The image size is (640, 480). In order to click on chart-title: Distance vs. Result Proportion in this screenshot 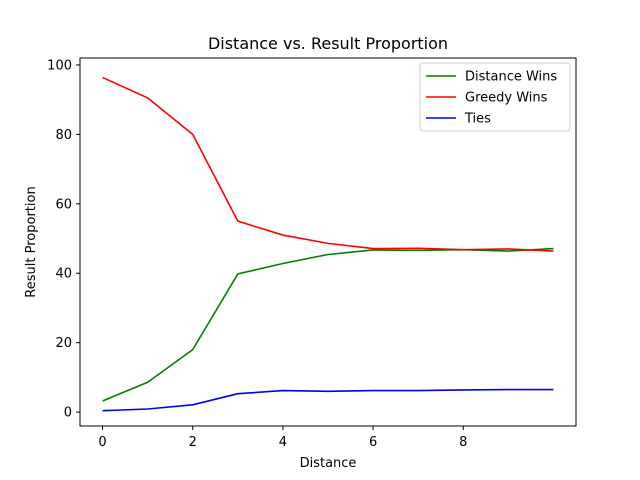, I will do `click(328, 43)`.